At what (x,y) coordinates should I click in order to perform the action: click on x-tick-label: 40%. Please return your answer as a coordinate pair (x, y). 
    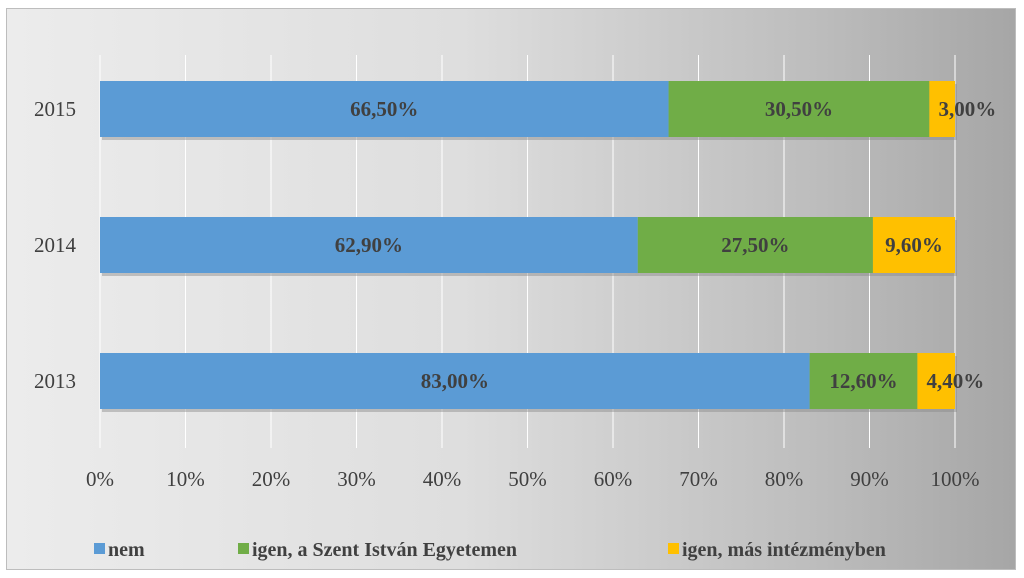
    Looking at the image, I should click on (442, 479).